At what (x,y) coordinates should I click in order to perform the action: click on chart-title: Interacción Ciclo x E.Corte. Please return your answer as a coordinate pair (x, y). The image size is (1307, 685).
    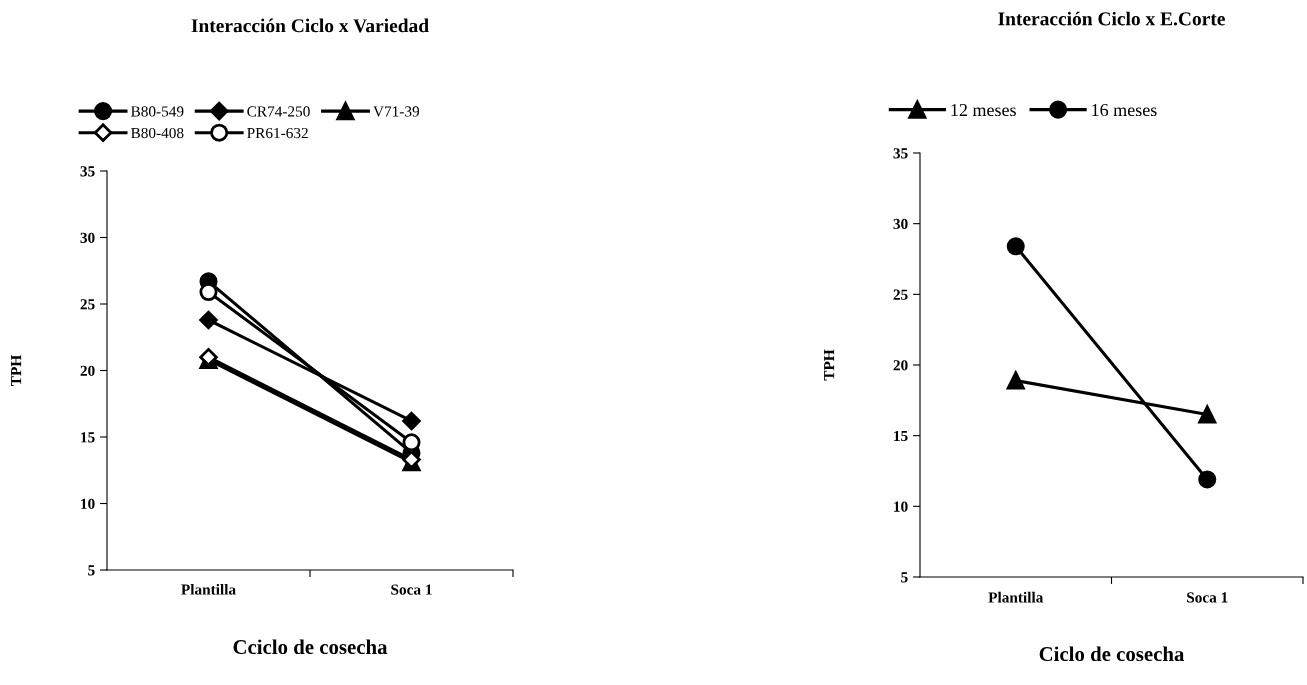
    Looking at the image, I should click on (1111, 18).